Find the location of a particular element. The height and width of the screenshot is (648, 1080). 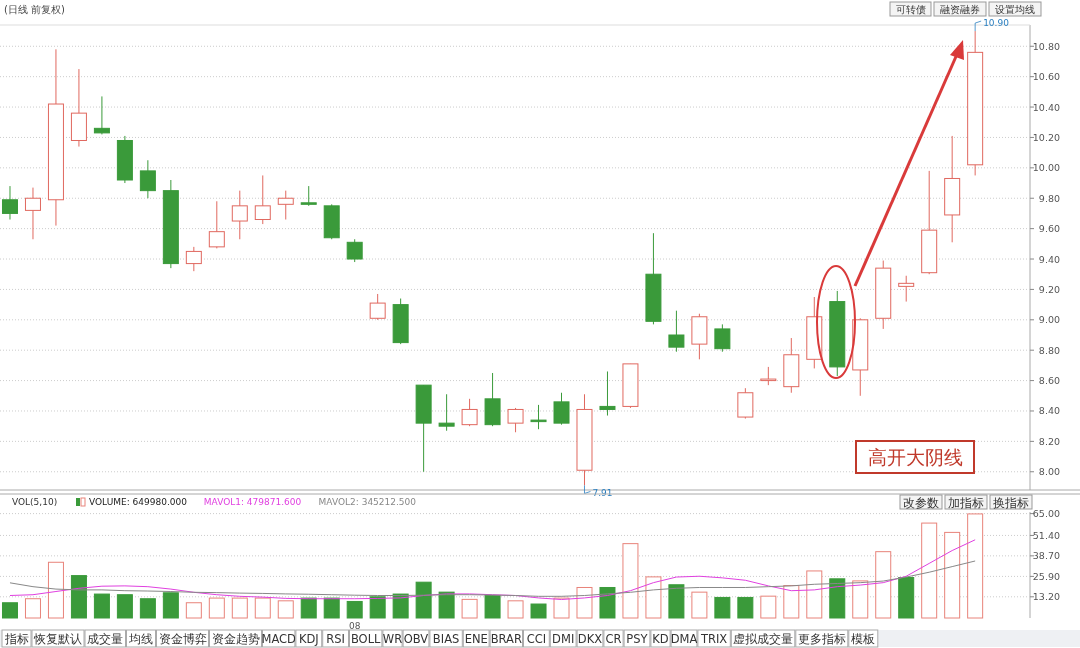

text: 模板 is located at coordinates (863, 639).